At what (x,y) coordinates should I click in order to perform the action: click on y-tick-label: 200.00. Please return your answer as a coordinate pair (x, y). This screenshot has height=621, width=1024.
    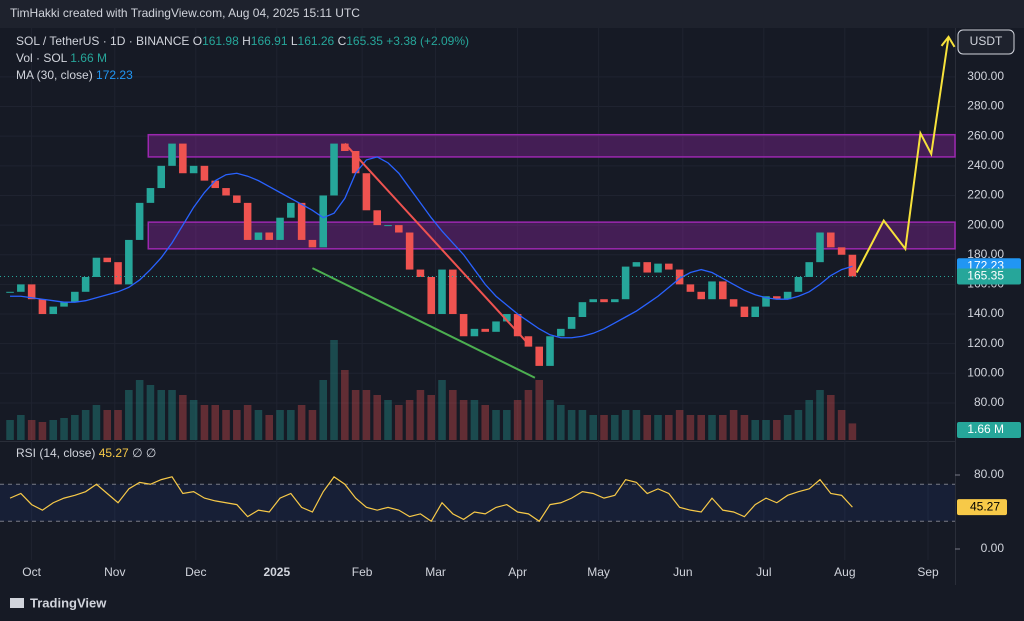
    Looking at the image, I should click on (985, 224).